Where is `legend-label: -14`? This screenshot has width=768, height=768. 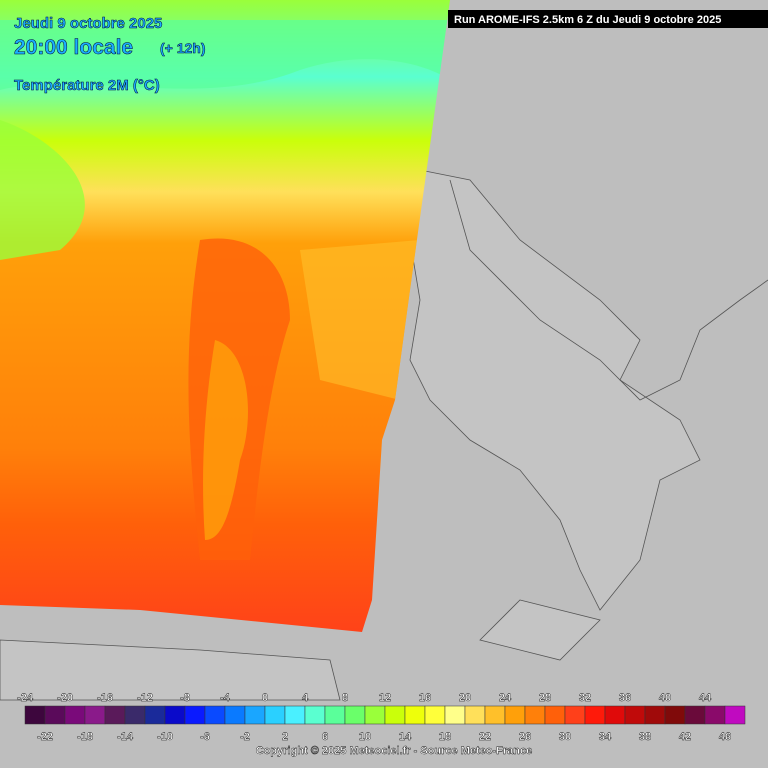
legend-label: -14 is located at coordinates (125, 737).